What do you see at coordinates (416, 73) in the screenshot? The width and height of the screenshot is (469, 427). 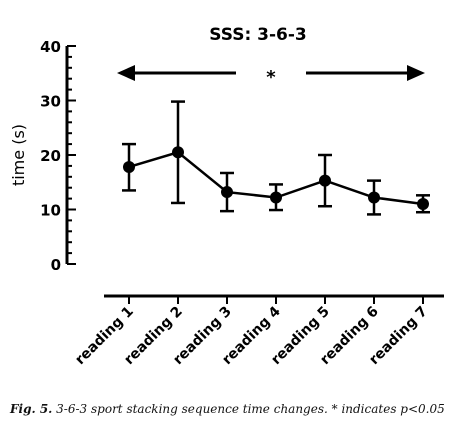 I see `annotation-arrowhead-right` at bounding box center [416, 73].